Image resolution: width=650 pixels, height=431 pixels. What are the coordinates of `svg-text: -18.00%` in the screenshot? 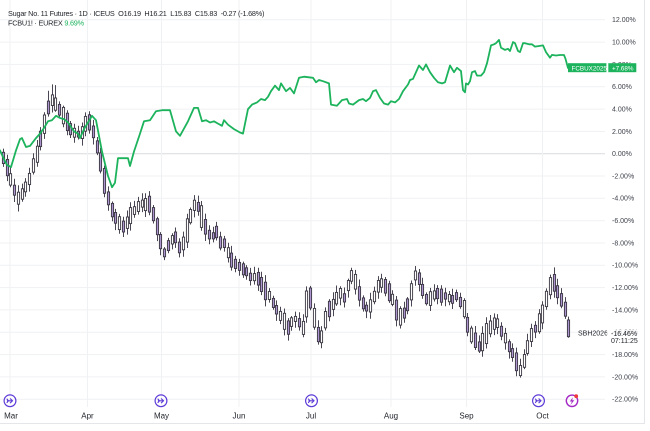 It's located at (625, 355).